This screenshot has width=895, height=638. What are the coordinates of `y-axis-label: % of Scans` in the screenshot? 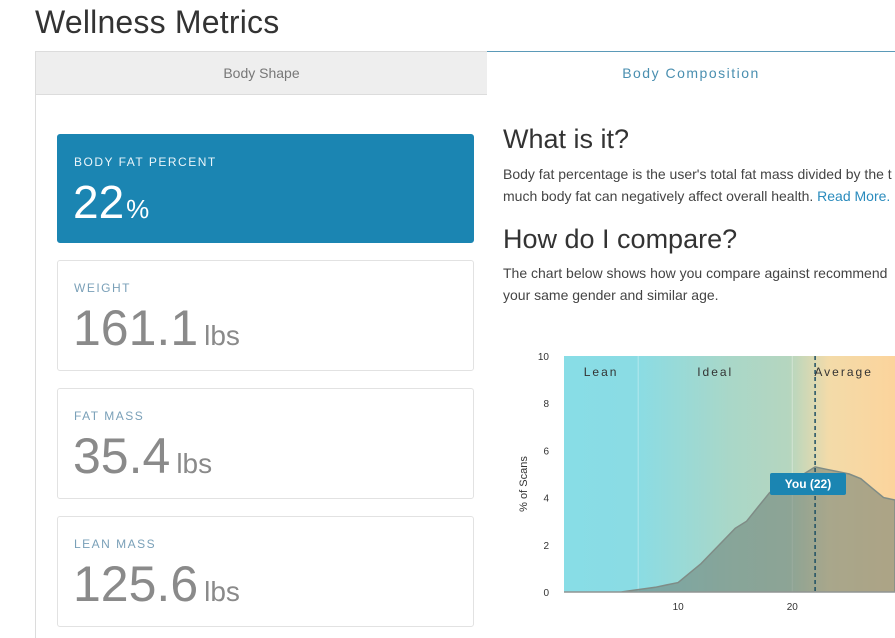 It's located at (524, 484).